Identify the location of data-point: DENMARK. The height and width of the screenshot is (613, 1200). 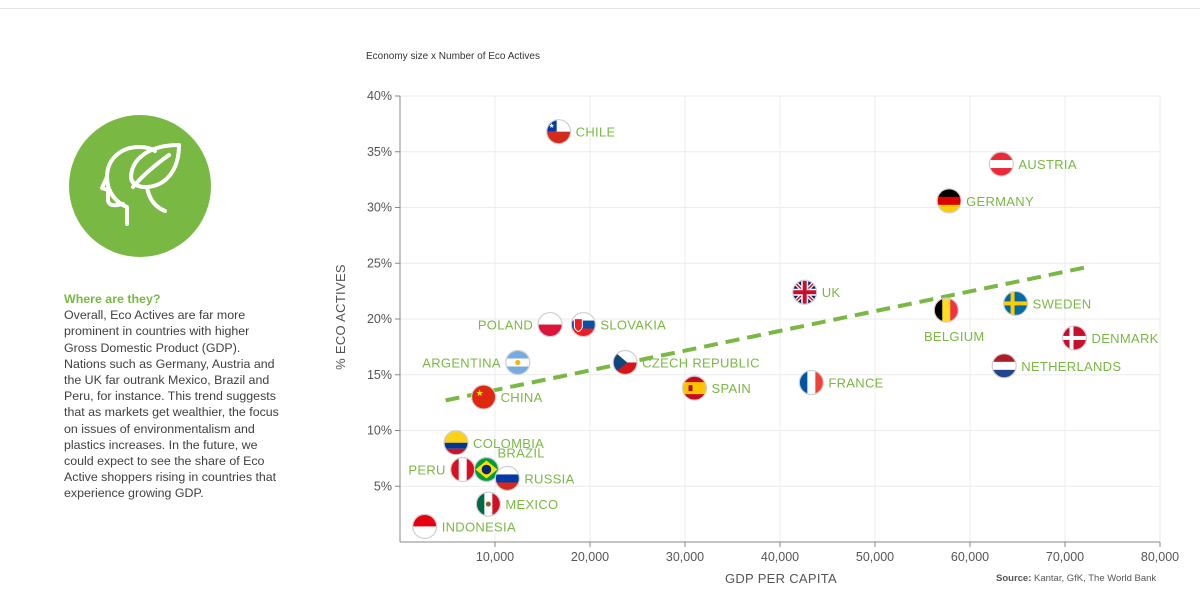
(1110, 338).